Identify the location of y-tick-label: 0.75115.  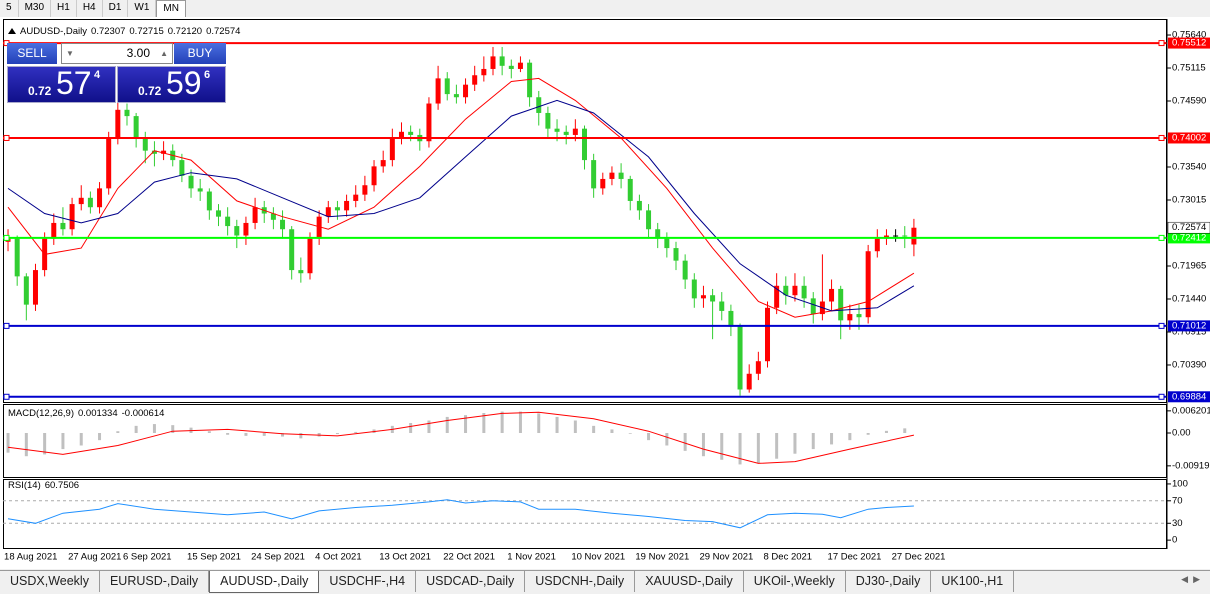
(1189, 68).